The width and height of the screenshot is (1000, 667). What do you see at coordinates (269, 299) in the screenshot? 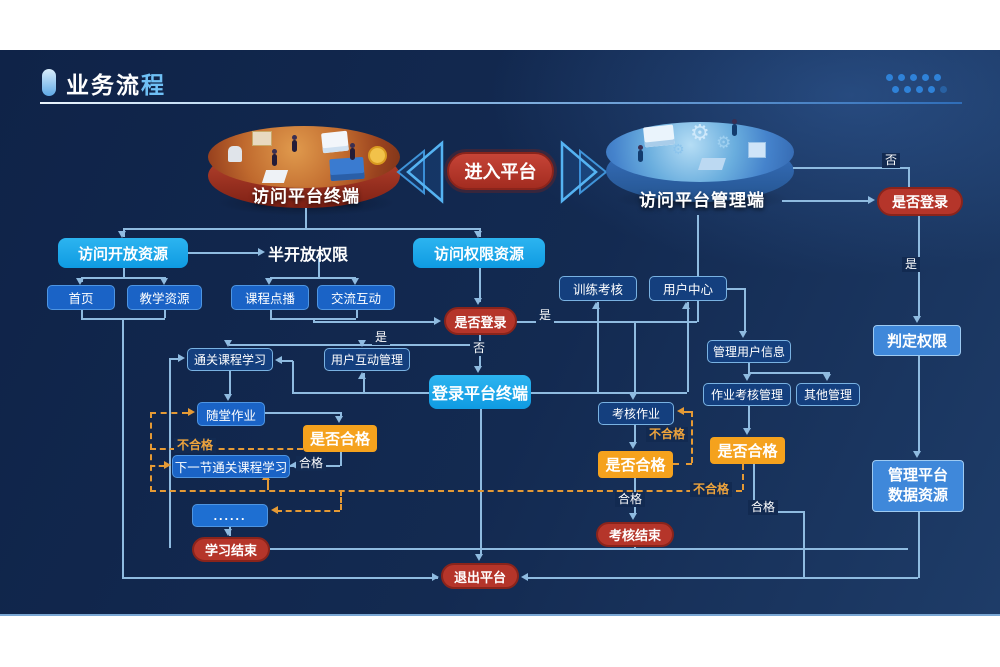
I see `node-label: 课程点播` at bounding box center [269, 299].